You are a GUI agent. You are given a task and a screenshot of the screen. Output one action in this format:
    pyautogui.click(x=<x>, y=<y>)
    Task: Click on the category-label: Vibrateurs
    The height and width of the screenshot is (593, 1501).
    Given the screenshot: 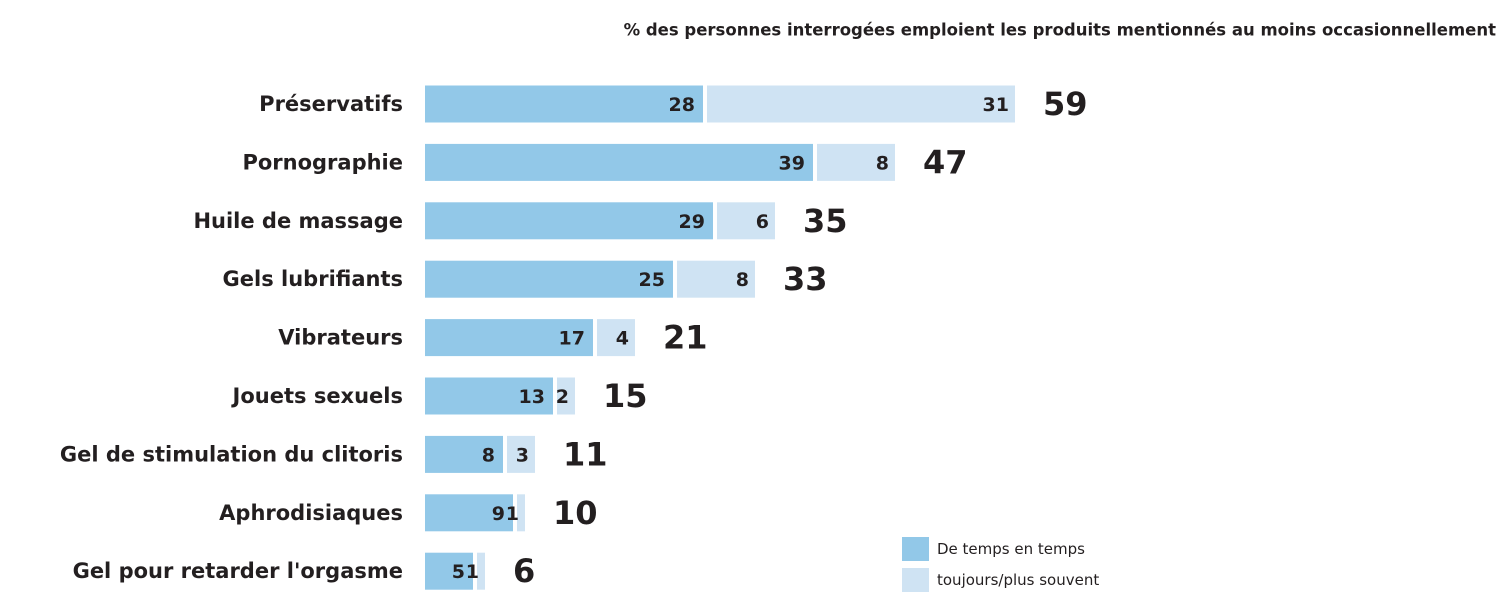 What is the action you would take?
    pyautogui.click(x=340, y=338)
    